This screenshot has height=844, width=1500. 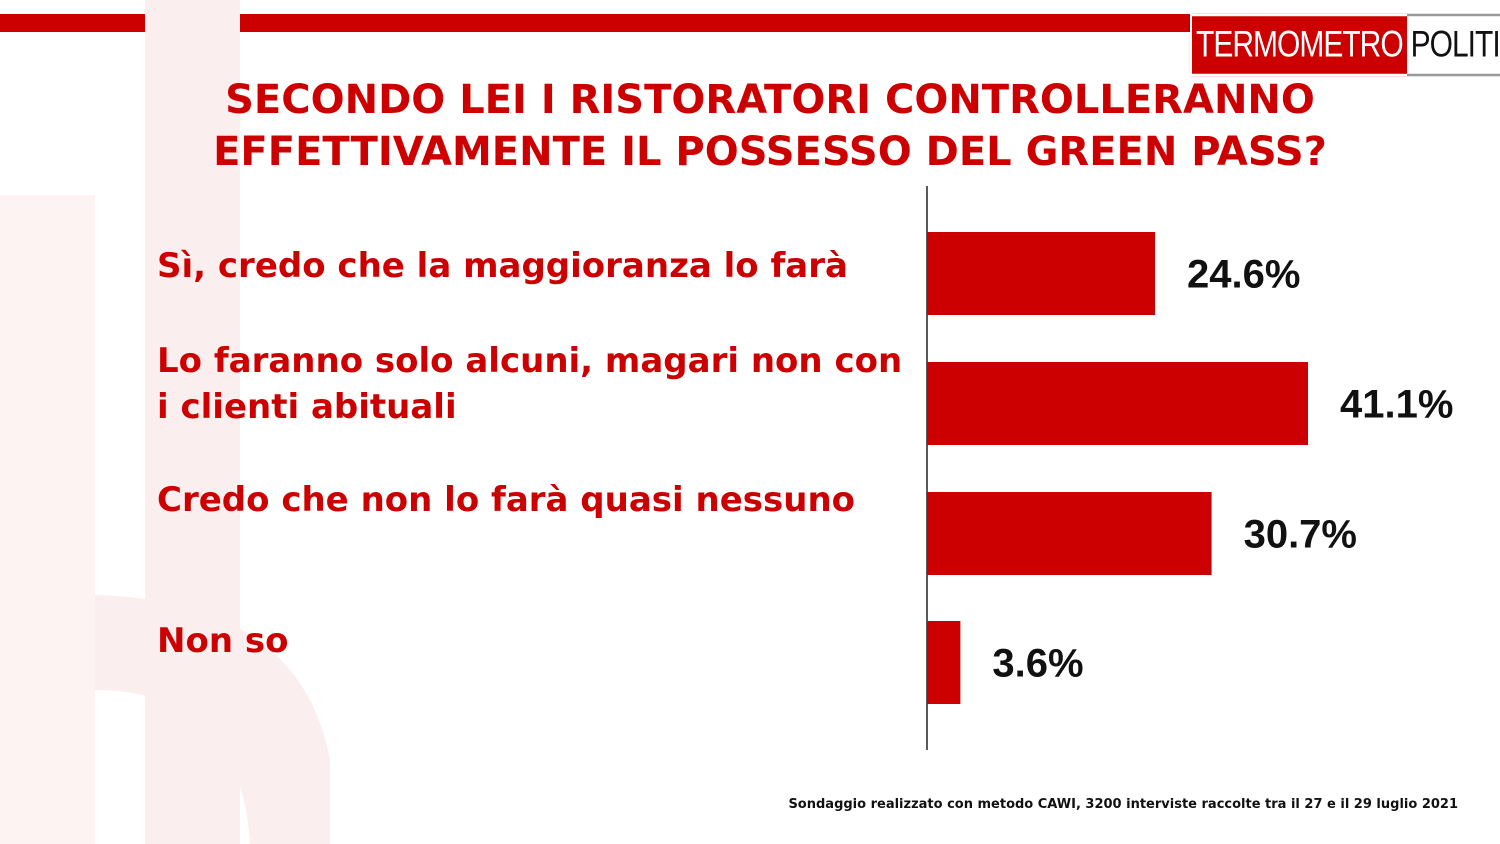 What do you see at coordinates (506, 500) in the screenshot?
I see `category-label: Credo che non lo farà quasi nessuno` at bounding box center [506, 500].